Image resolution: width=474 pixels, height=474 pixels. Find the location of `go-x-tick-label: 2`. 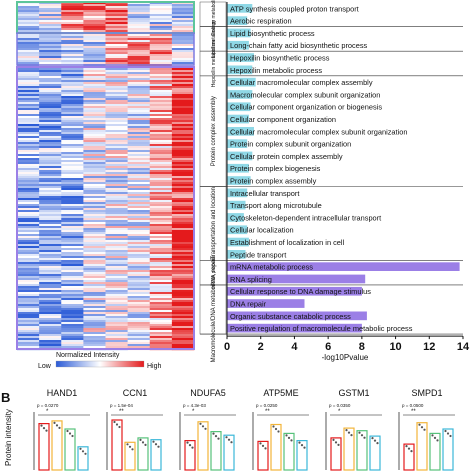

go-x-tick-label: 2 is located at coordinates (261, 347).